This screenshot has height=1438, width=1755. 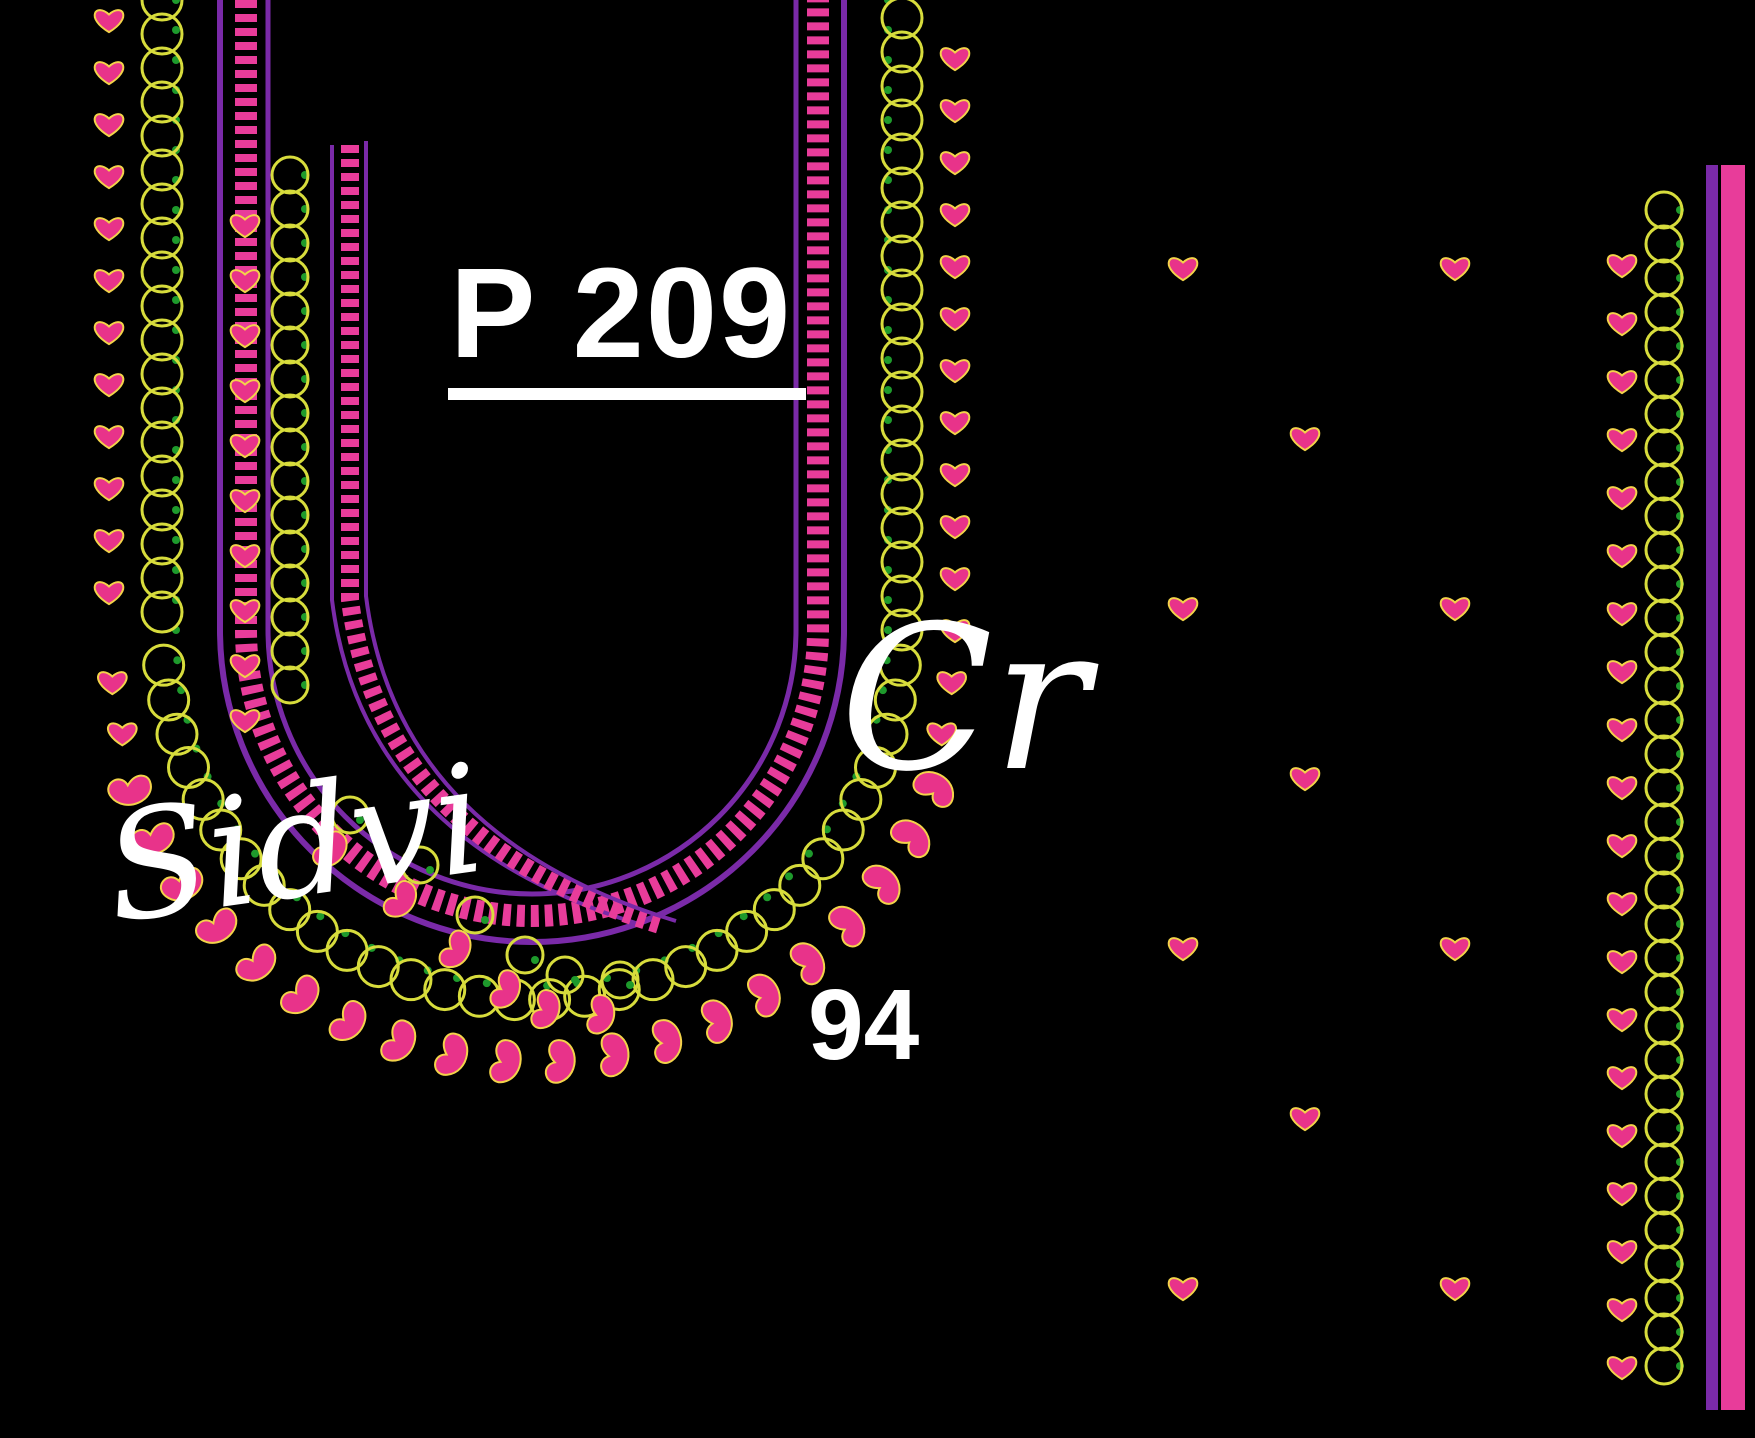 I want to click on design-code-underline, so click(x=627, y=394).